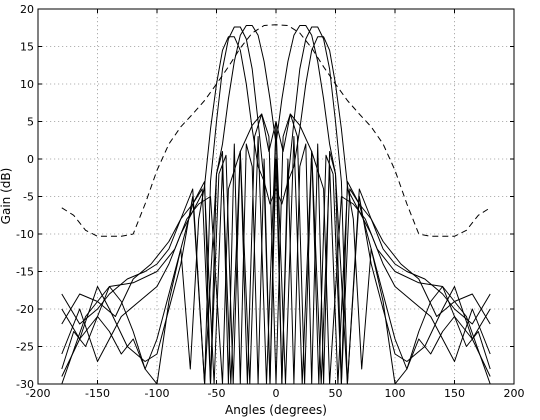  Describe the element at coordinates (30, 159) in the screenshot. I see `y-tick-label: 0` at that location.